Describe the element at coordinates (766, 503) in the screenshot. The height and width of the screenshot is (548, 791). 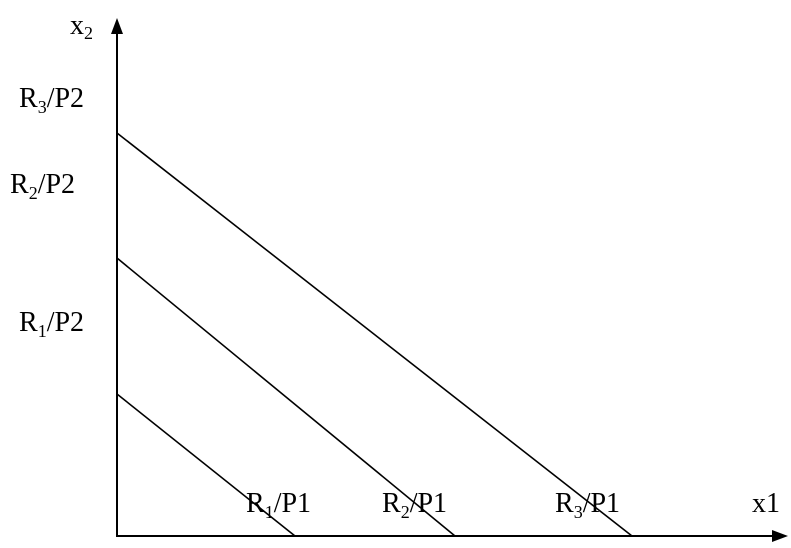
I see `x-axis-label: x1` at that location.